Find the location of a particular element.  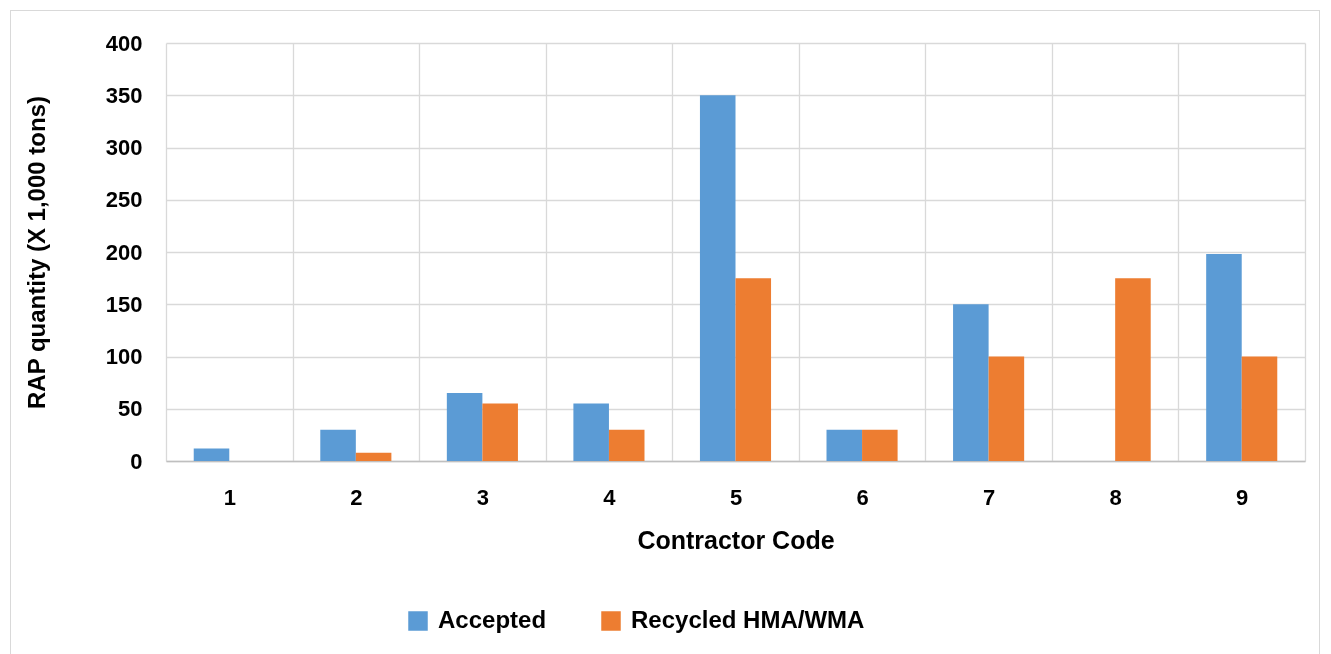

y-tick-label: 0 is located at coordinates (136, 461).